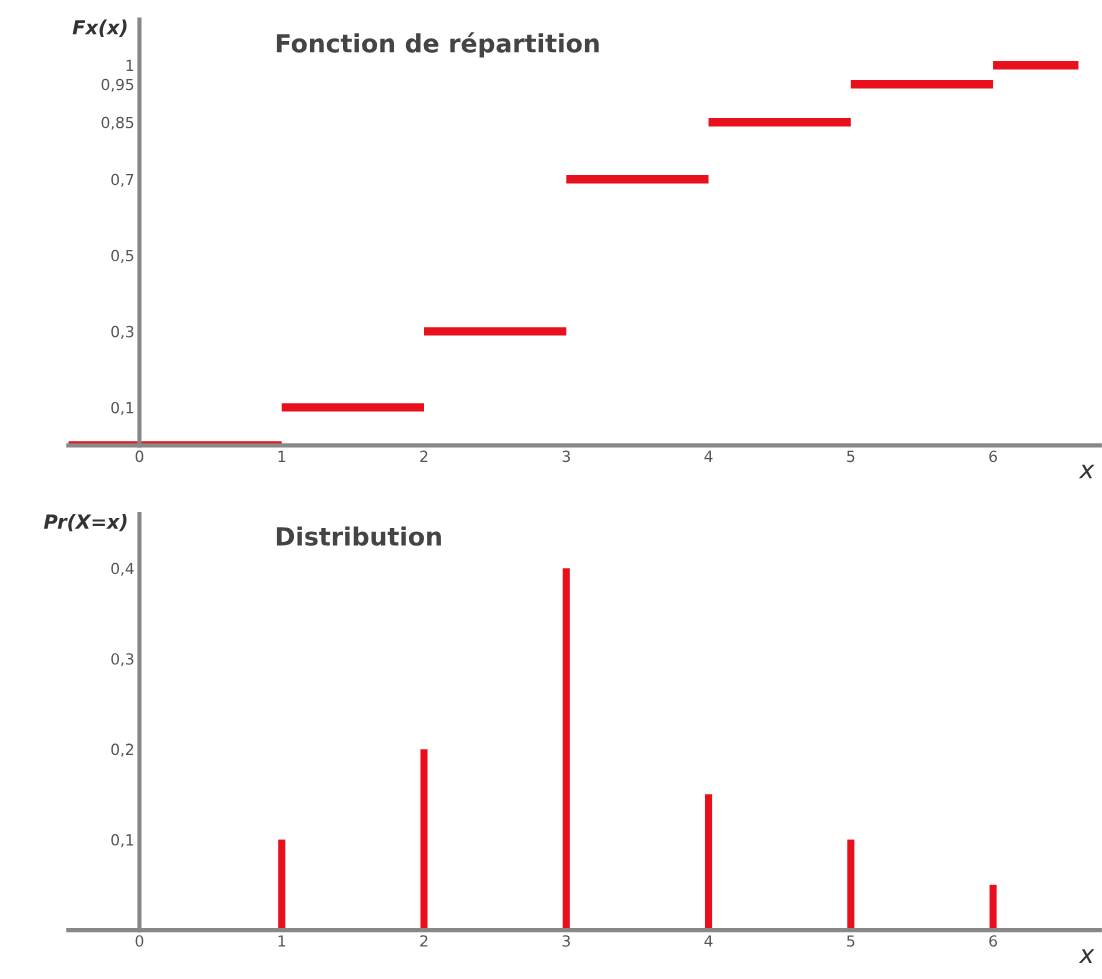 This screenshot has width=1102, height=979. What do you see at coordinates (117, 85) in the screenshot?
I see `y-tick-label: 0,95` at bounding box center [117, 85].